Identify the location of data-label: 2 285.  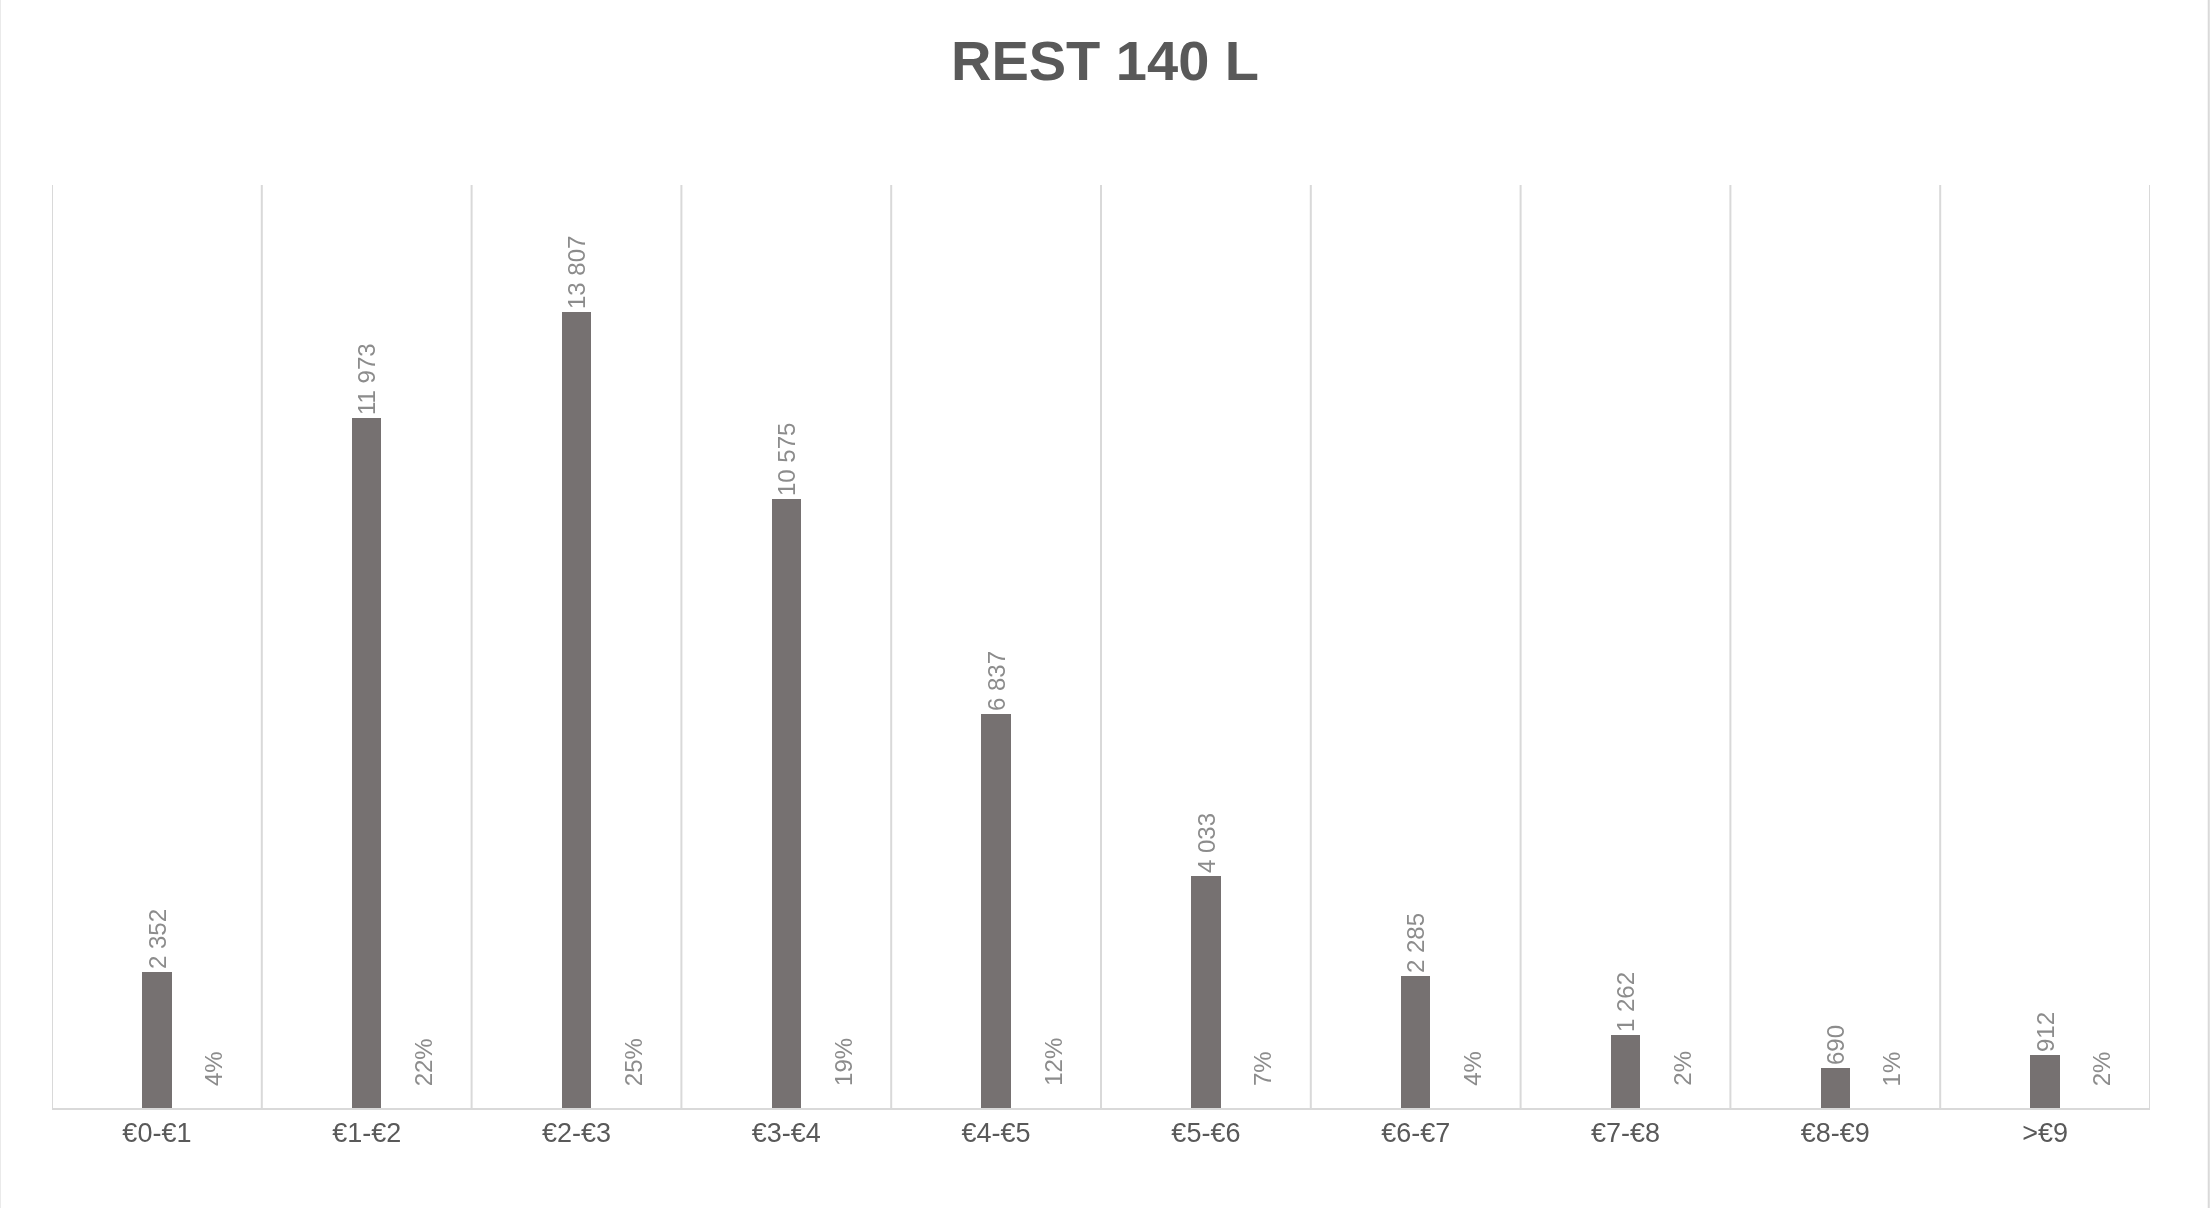
(1415, 942).